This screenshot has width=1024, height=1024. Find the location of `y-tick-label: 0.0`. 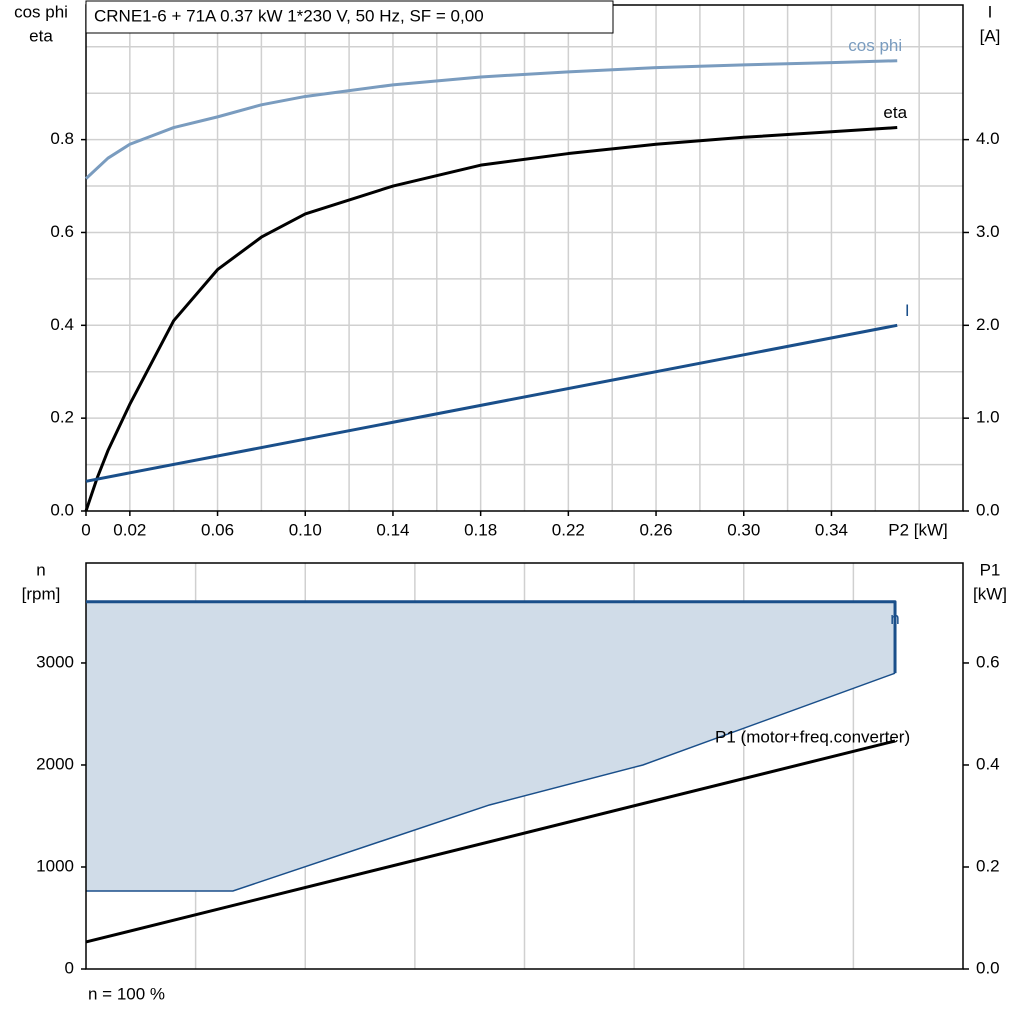

y-tick-label: 0.0 is located at coordinates (62, 509).